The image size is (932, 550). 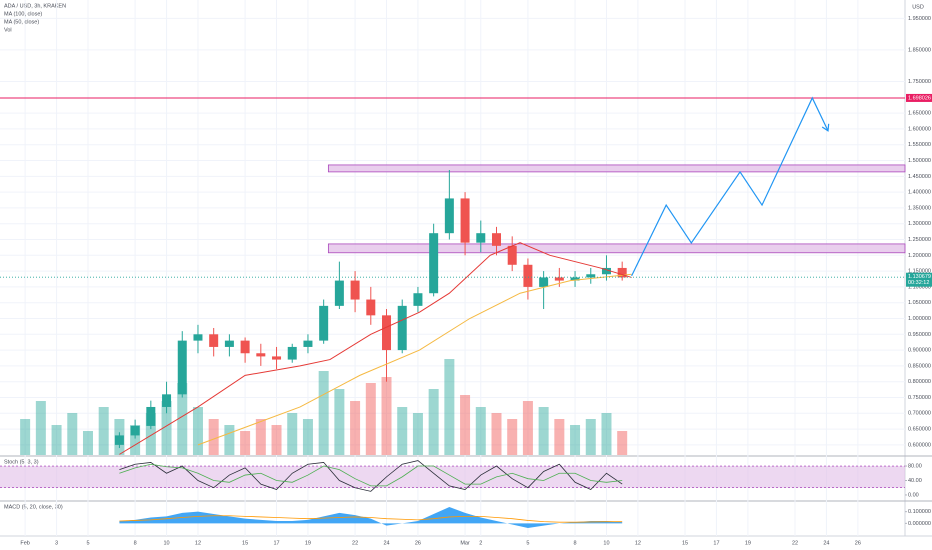 What do you see at coordinates (414, 359) in the screenshot?
I see `moving-average` at bounding box center [414, 359].